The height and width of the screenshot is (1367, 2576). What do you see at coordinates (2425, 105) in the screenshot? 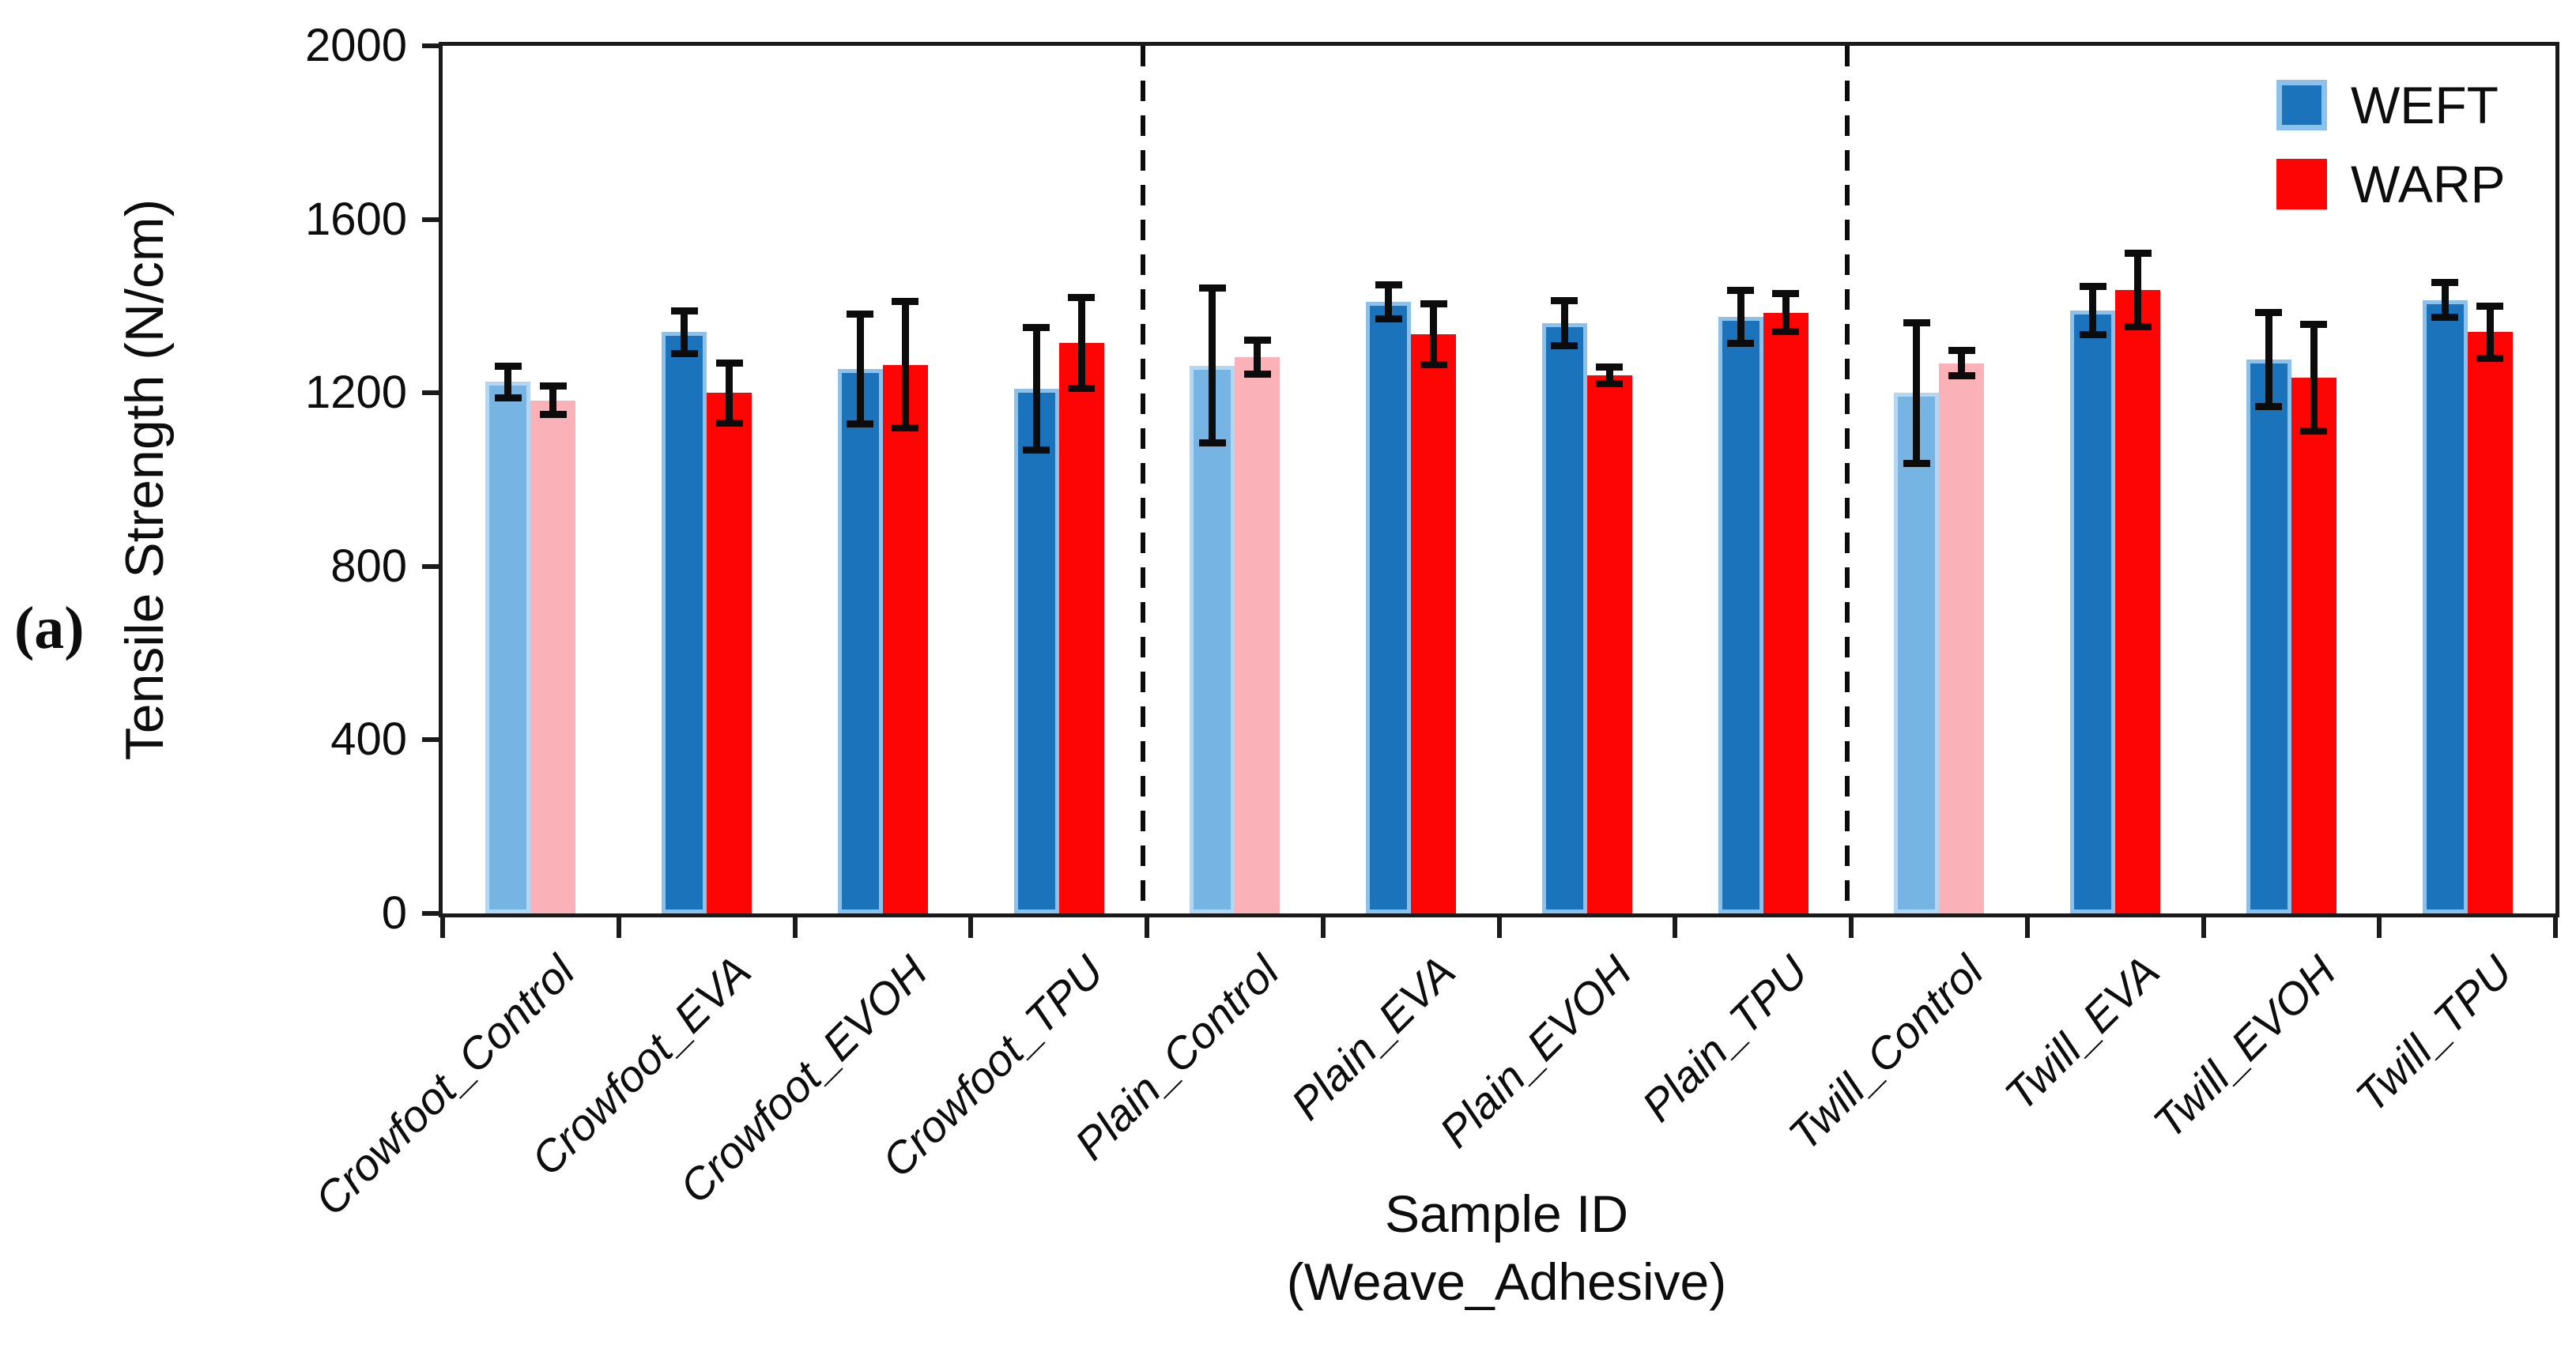
I see `legend-label-weft: WEFT` at bounding box center [2425, 105].